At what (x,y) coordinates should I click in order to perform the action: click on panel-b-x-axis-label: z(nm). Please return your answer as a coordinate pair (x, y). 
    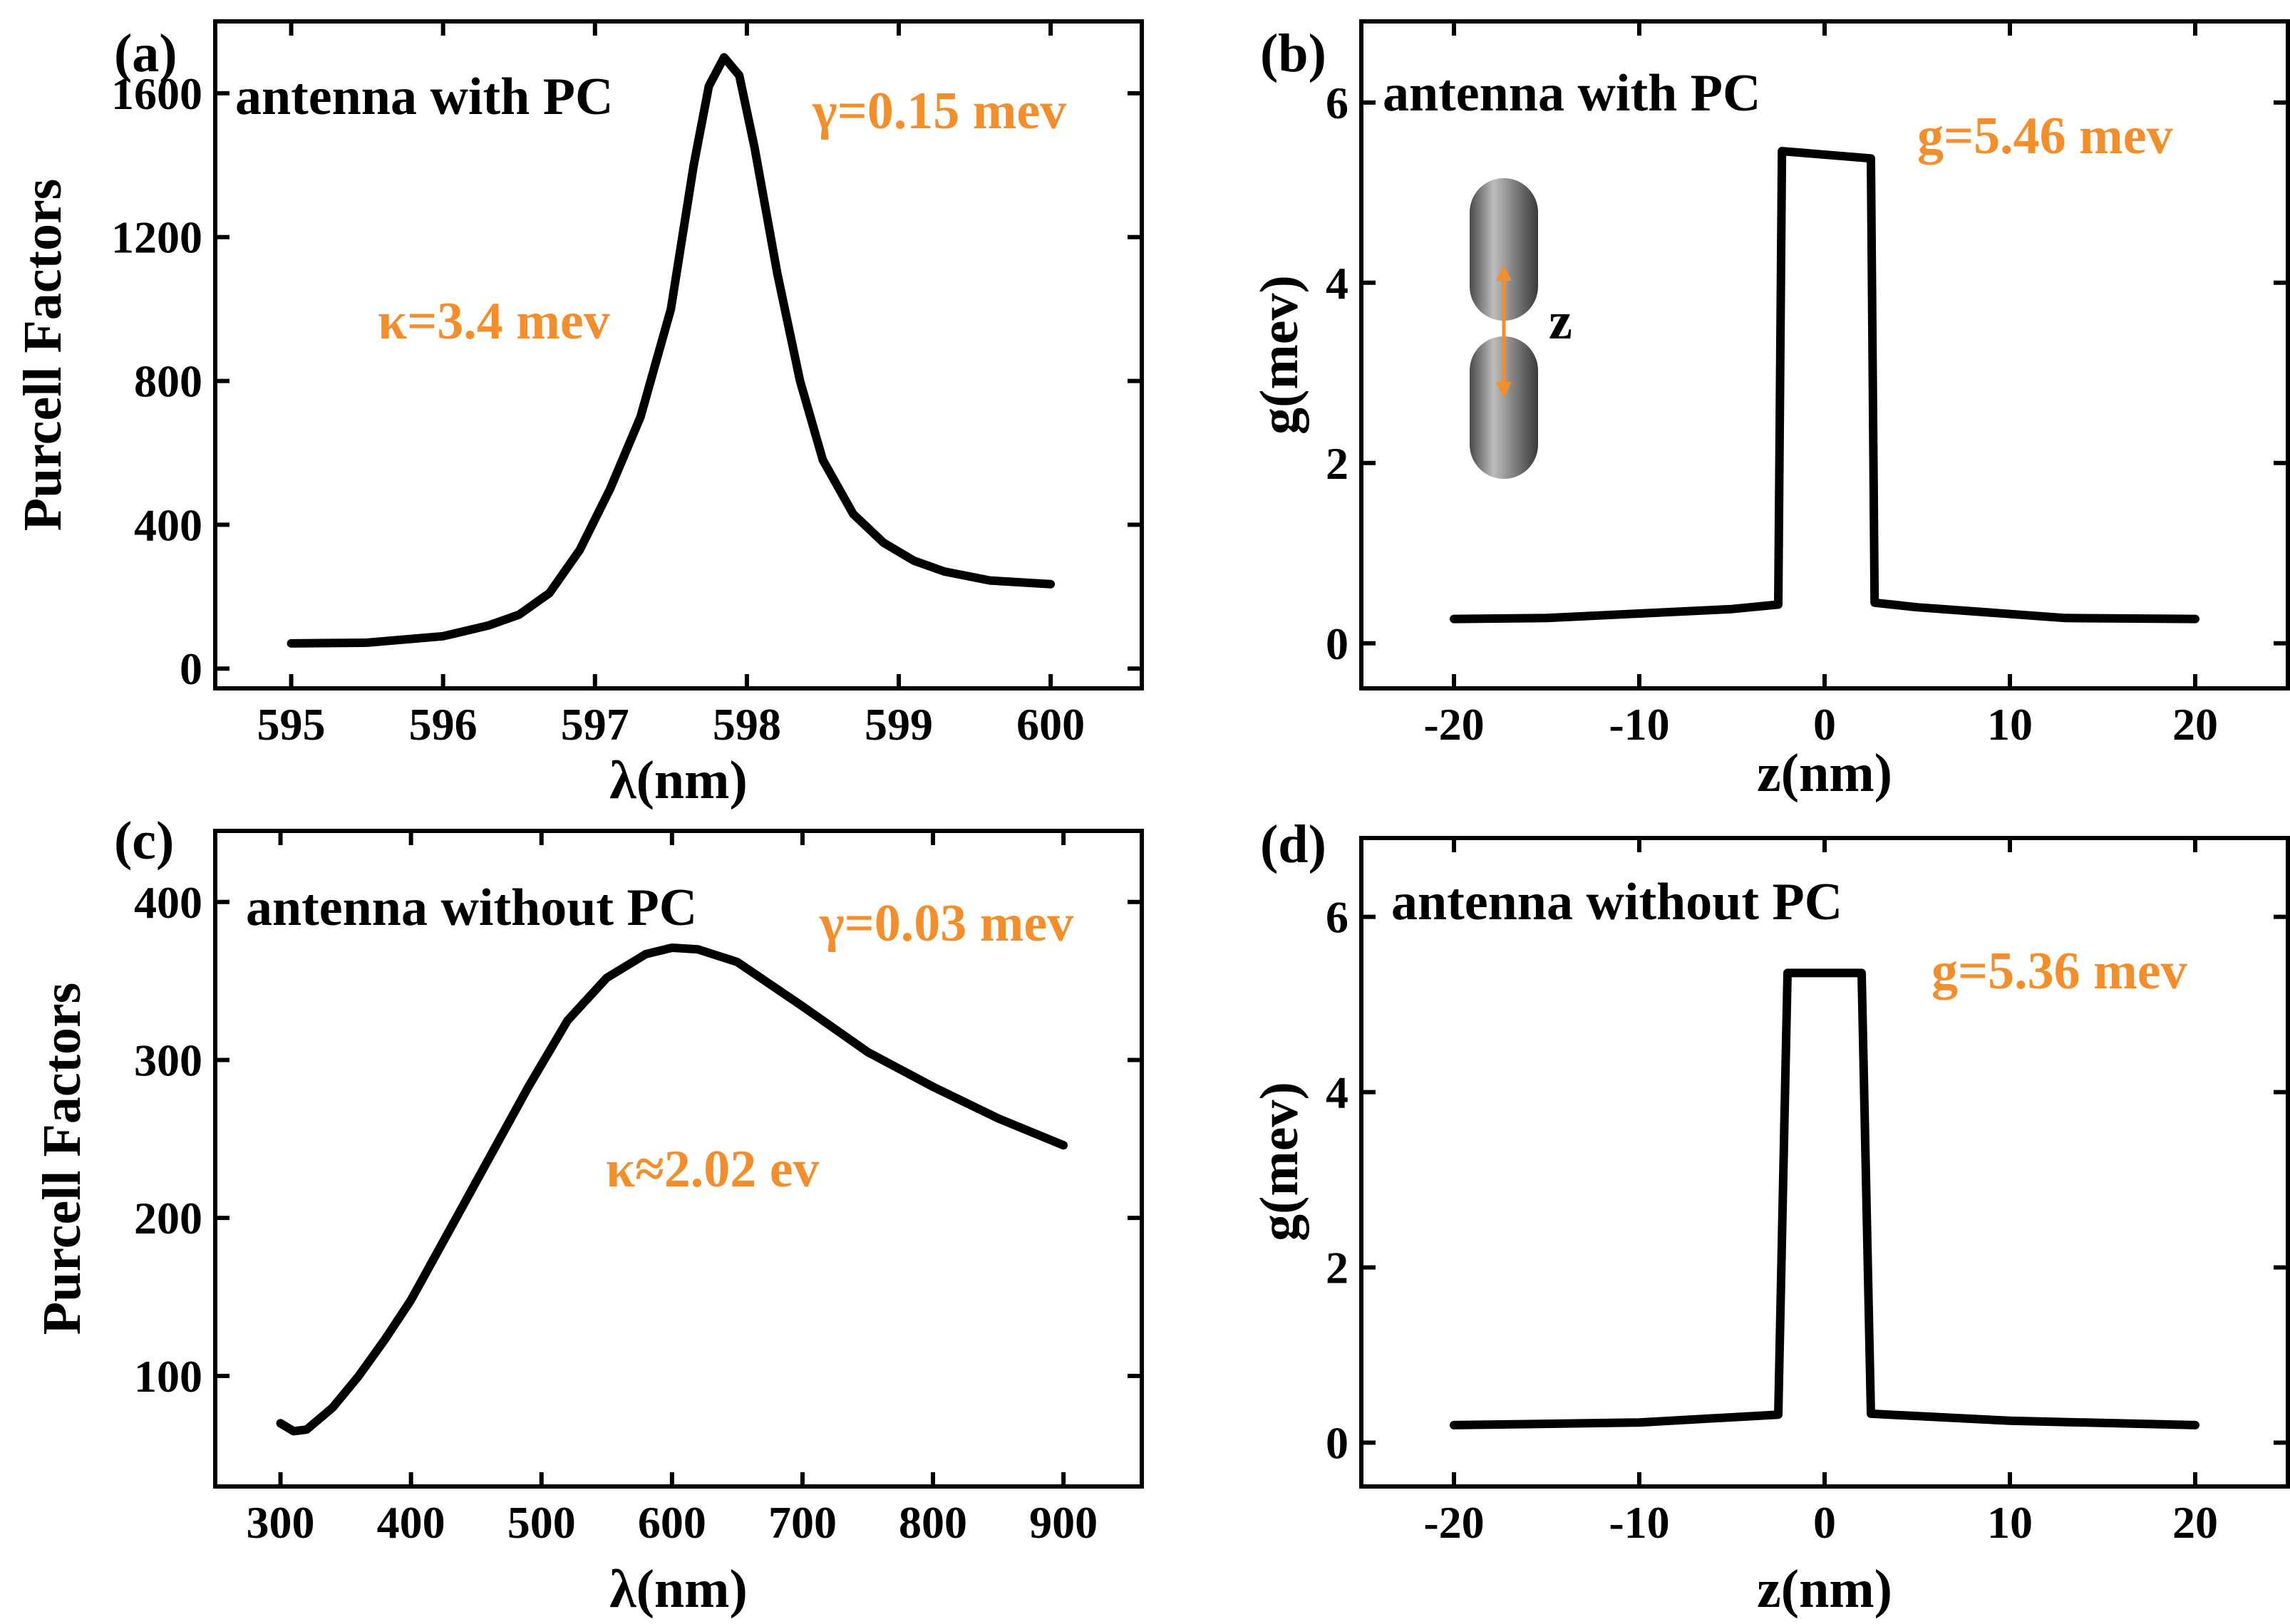
    Looking at the image, I should click on (1824, 773).